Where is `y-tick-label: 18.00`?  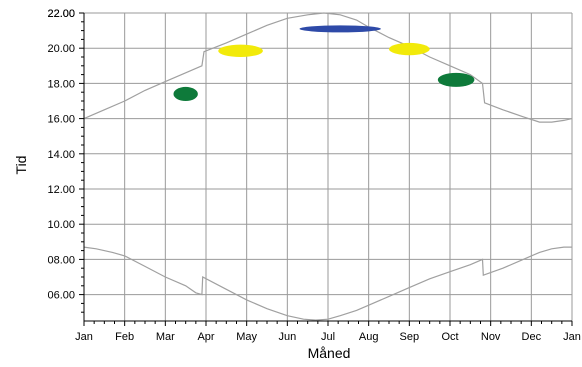
y-tick-label: 18.00 is located at coordinates (61, 84).